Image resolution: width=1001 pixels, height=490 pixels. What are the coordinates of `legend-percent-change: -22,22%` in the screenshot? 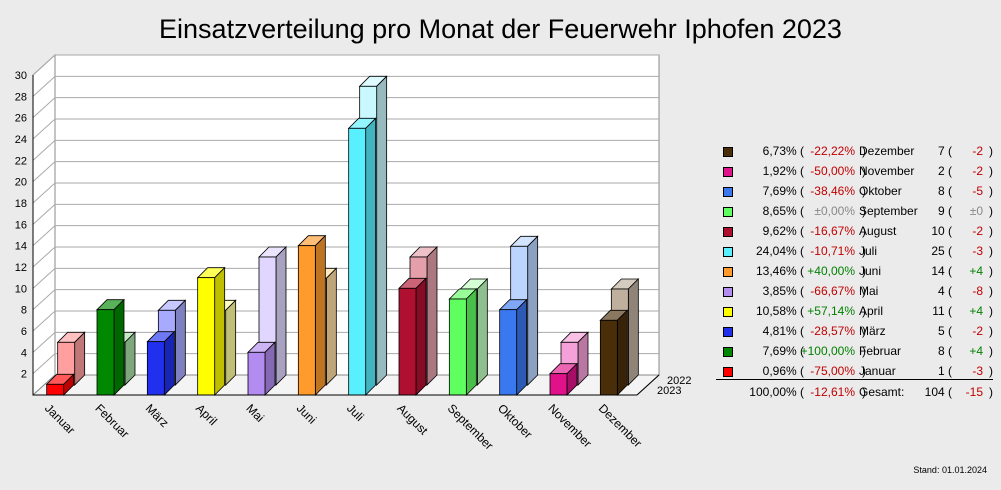 It's located at (832, 151).